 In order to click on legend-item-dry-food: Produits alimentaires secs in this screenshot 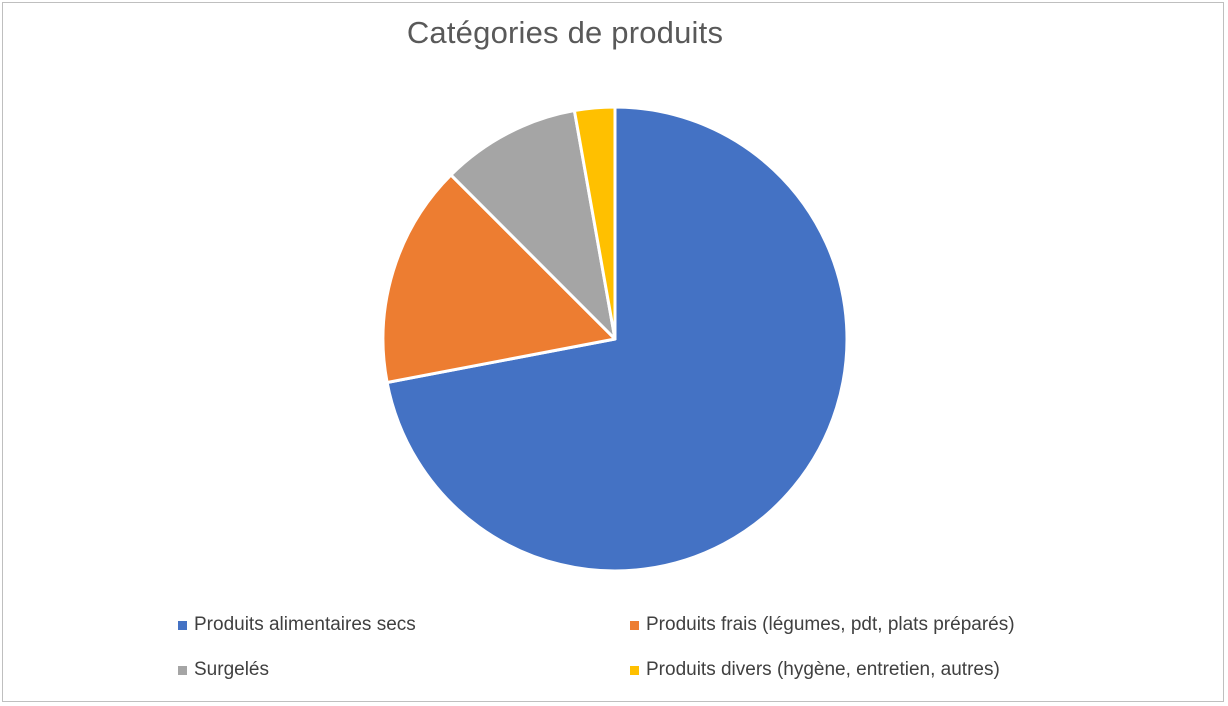, I will do `click(297, 625)`.